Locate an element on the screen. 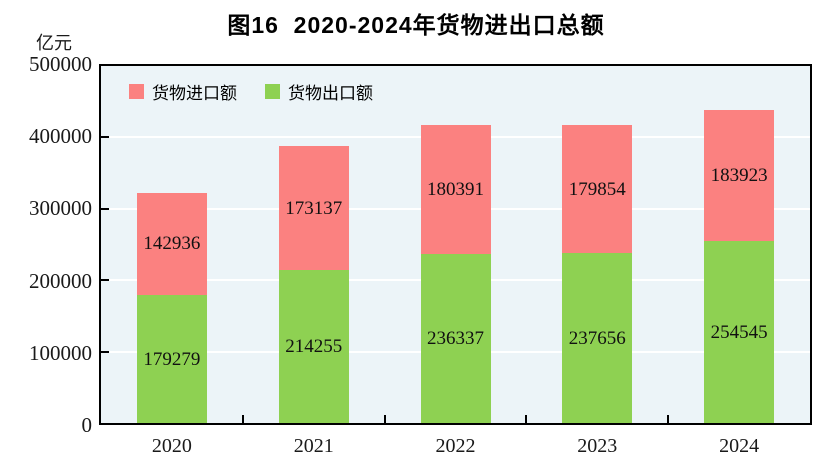 The width and height of the screenshot is (832, 467). bar-segment-export: 214255 is located at coordinates (313, 346).